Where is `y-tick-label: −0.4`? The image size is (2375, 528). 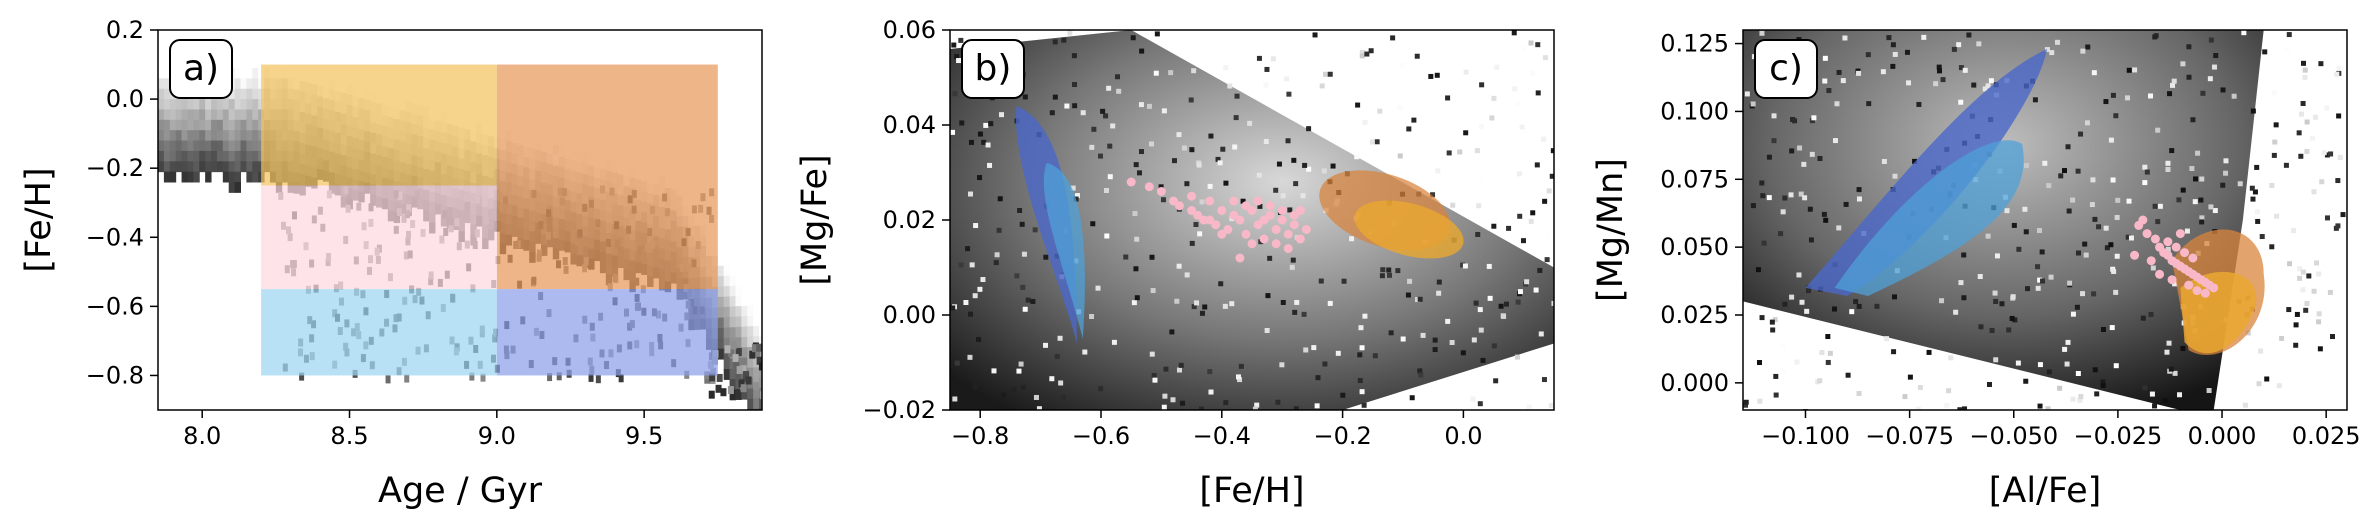 y-tick-label: −0.4 is located at coordinates (115, 237).